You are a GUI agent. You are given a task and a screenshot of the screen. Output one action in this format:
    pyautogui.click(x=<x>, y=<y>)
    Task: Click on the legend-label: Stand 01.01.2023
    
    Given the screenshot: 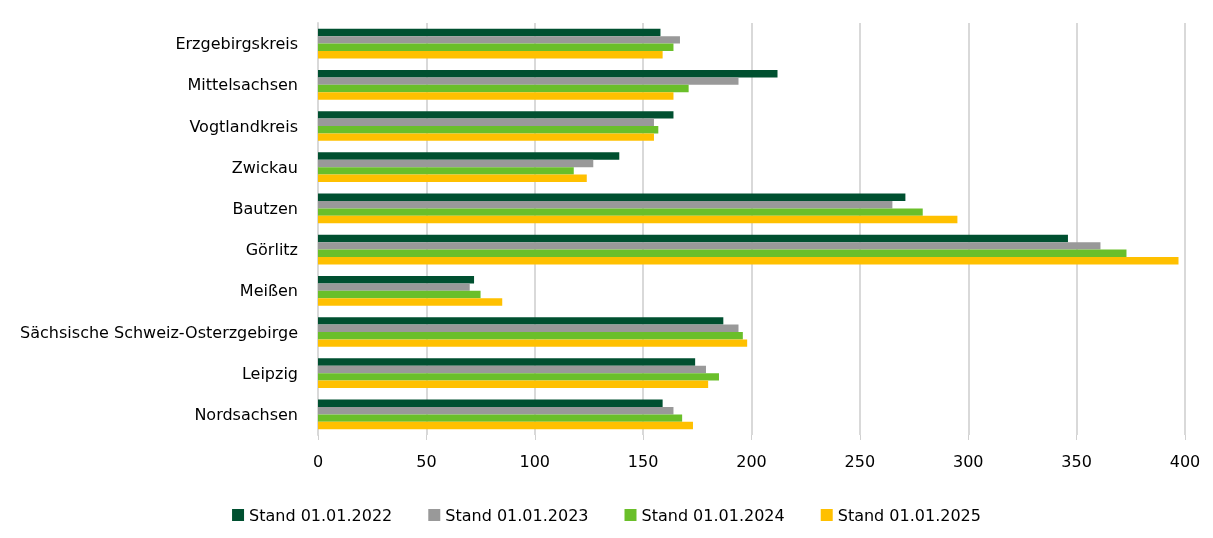 What is the action you would take?
    pyautogui.click(x=517, y=515)
    